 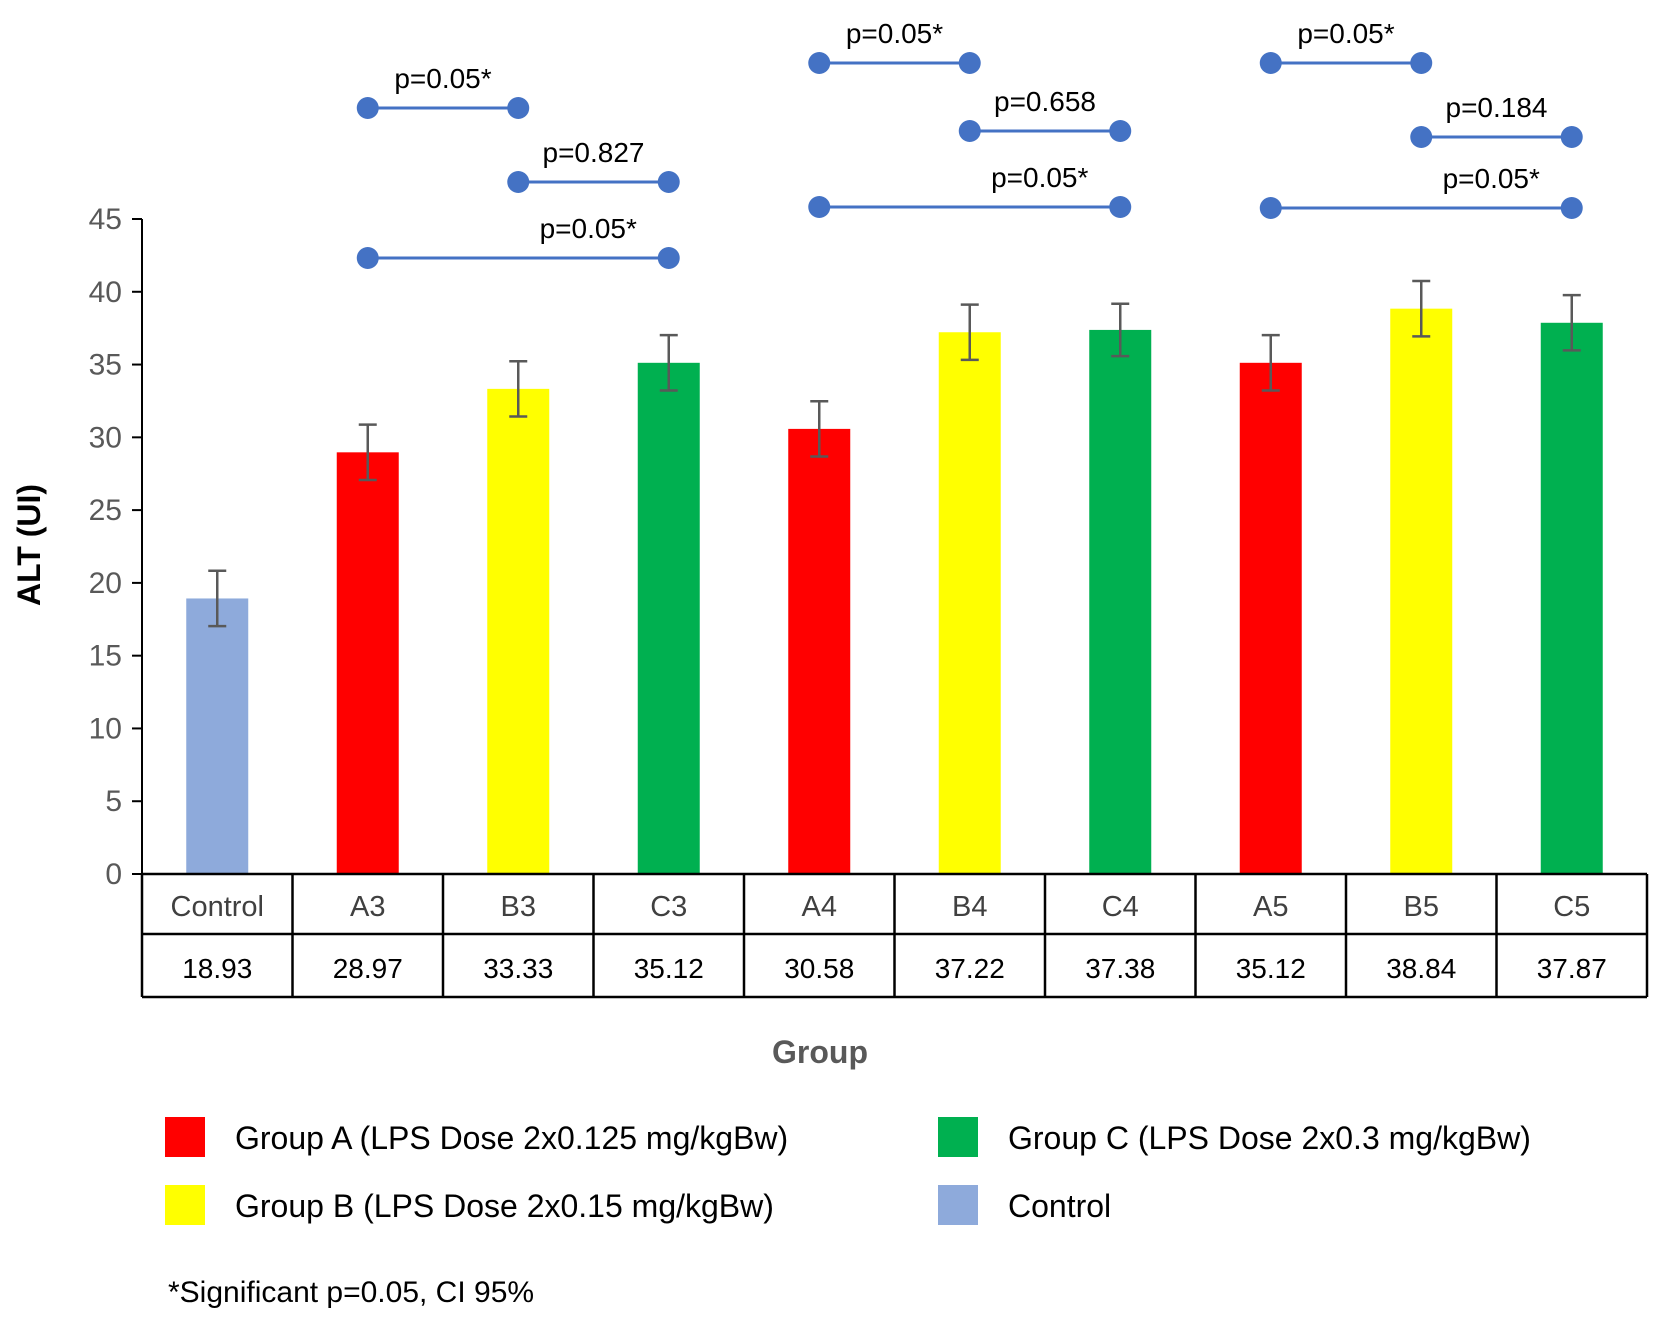 What do you see at coordinates (511, 1138) in the screenshot?
I see `legend-label: Group A (LPS Dose 2x0.125 mg/kgBw)` at bounding box center [511, 1138].